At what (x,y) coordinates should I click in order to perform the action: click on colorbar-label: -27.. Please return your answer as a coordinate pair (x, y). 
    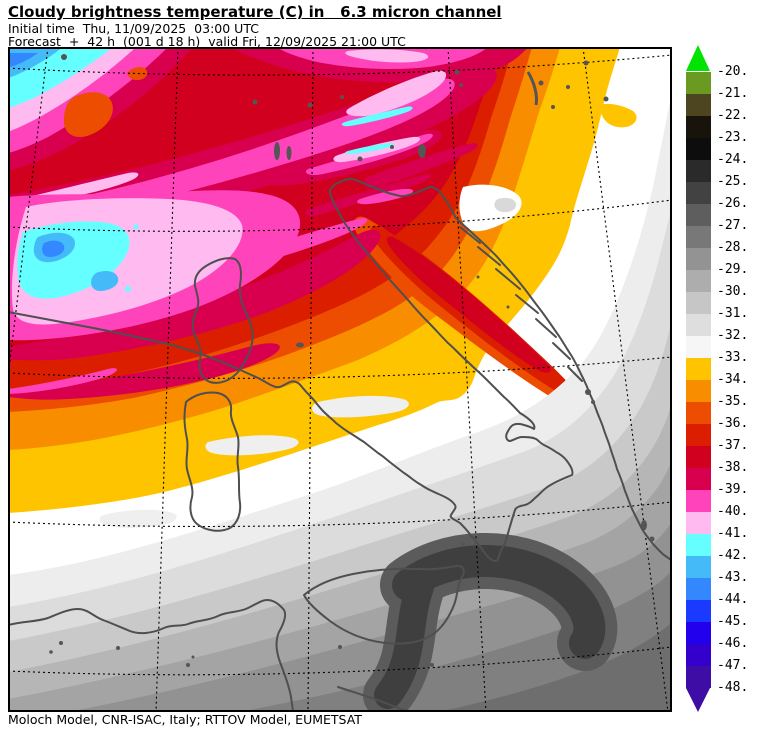
    Looking at the image, I should click on (733, 225).